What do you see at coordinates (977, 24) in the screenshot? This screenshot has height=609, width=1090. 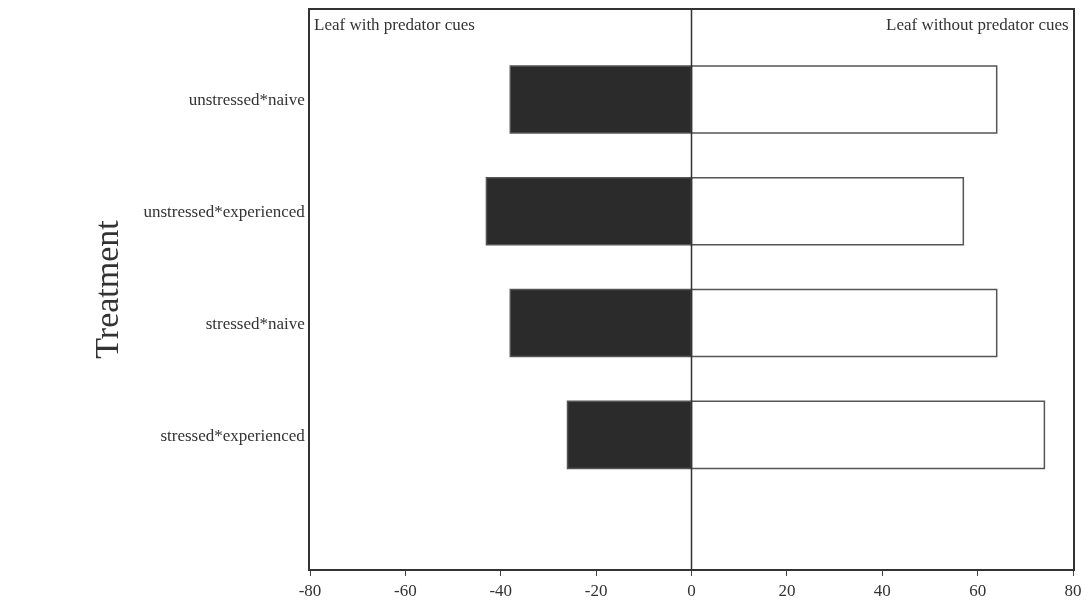 I see `annotation: Leaf without predator cues` at bounding box center [977, 24].